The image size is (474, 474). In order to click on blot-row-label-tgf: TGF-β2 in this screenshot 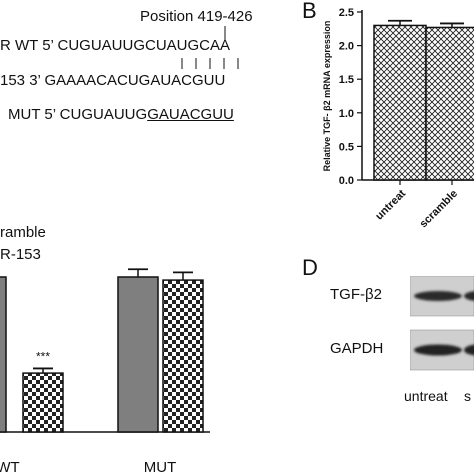, I will do `click(356, 294)`.